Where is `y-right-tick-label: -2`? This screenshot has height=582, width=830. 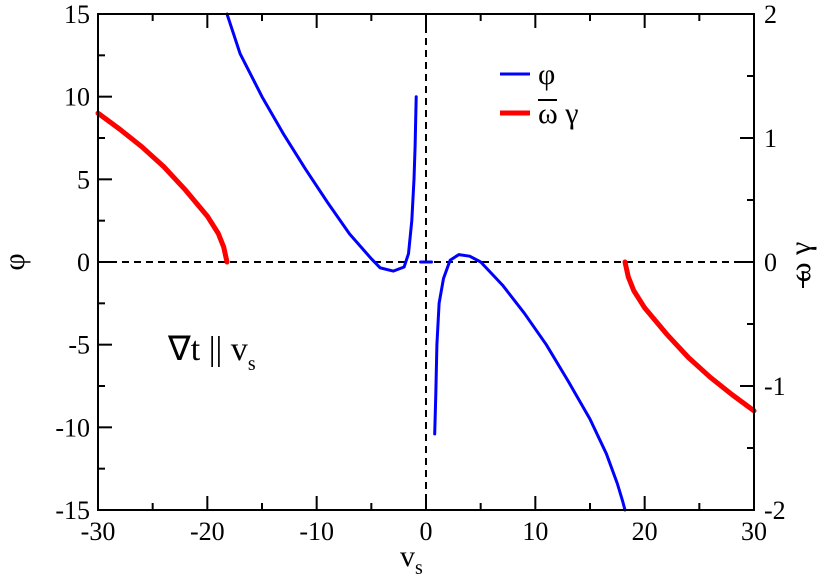 y-right-tick-label: -2 is located at coordinates (775, 510).